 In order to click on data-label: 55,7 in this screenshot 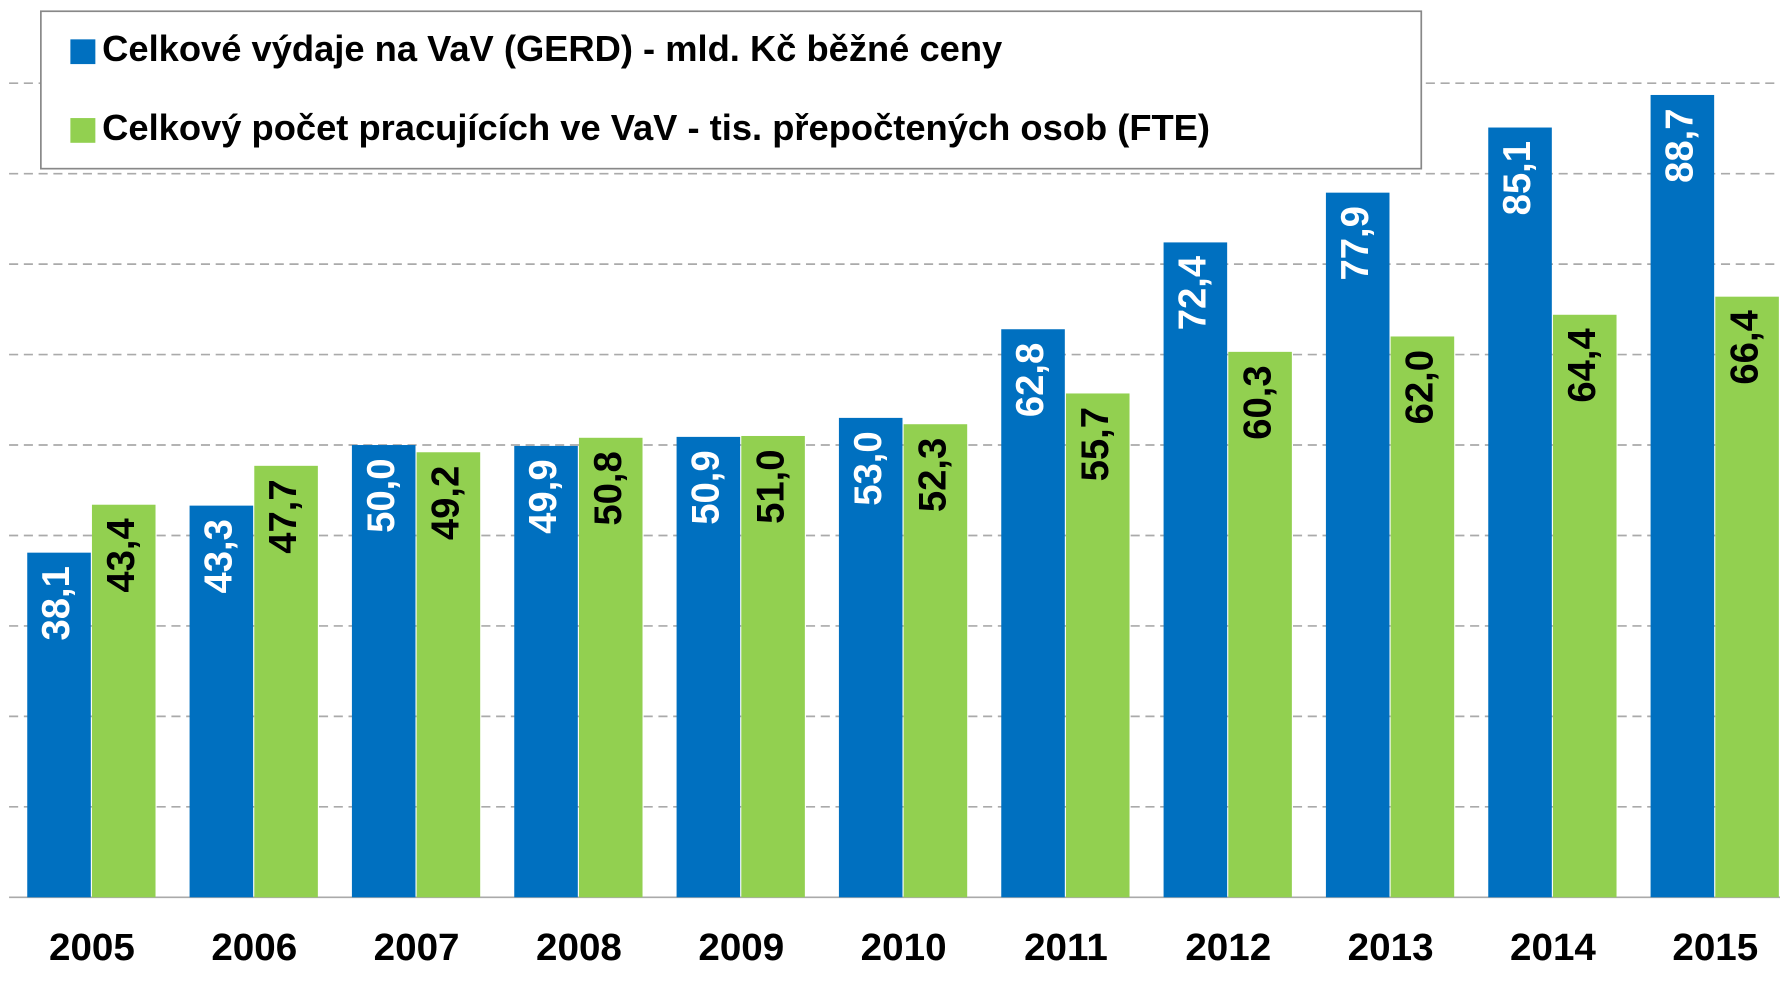, I will do `click(1095, 444)`.